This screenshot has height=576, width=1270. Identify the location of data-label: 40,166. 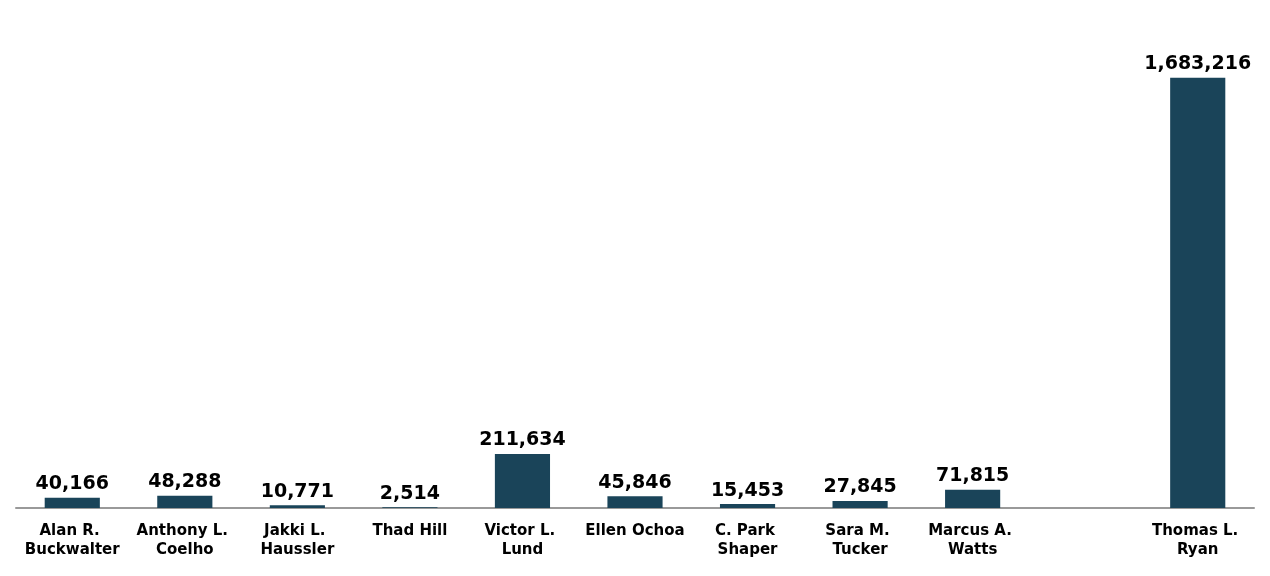
(72, 482).